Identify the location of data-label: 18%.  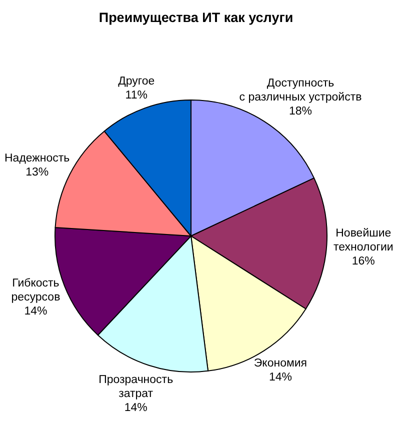
(300, 112).